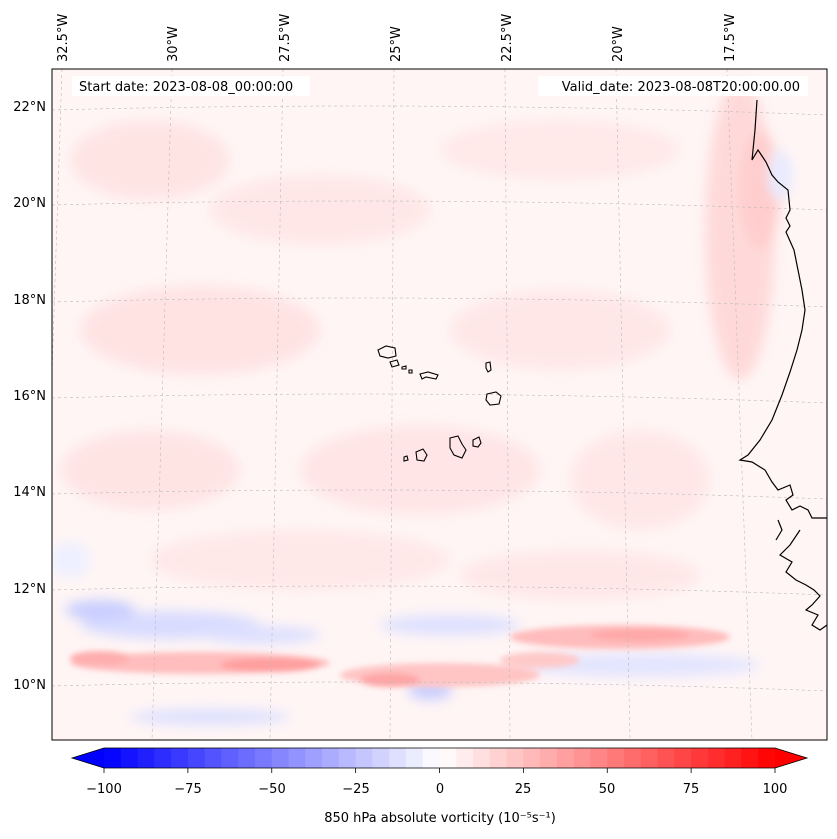 Image resolution: width=837 pixels, height=839 pixels. Describe the element at coordinates (29, 589) in the screenshot. I see `lat-label: 12°N` at that location.